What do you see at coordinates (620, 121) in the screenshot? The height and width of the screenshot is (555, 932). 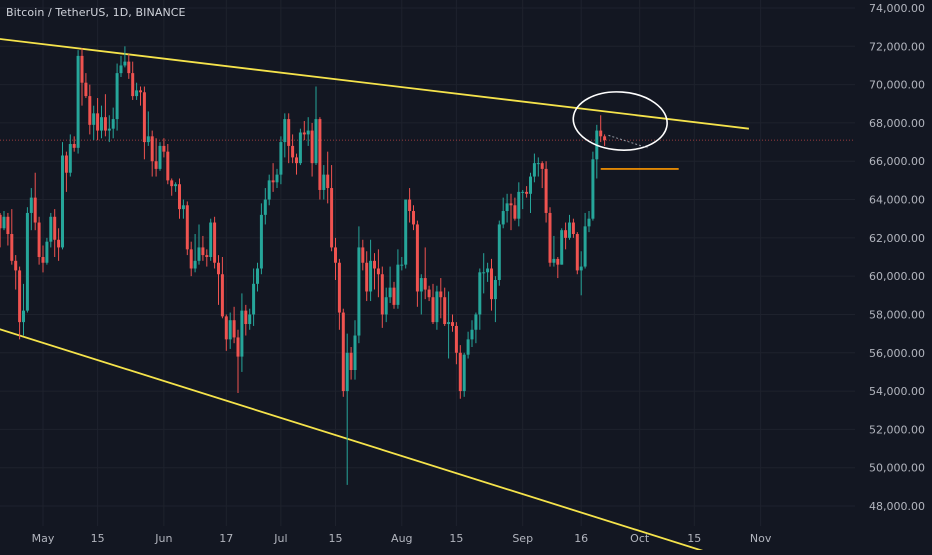 I see `annotation-ellipse` at bounding box center [620, 121].